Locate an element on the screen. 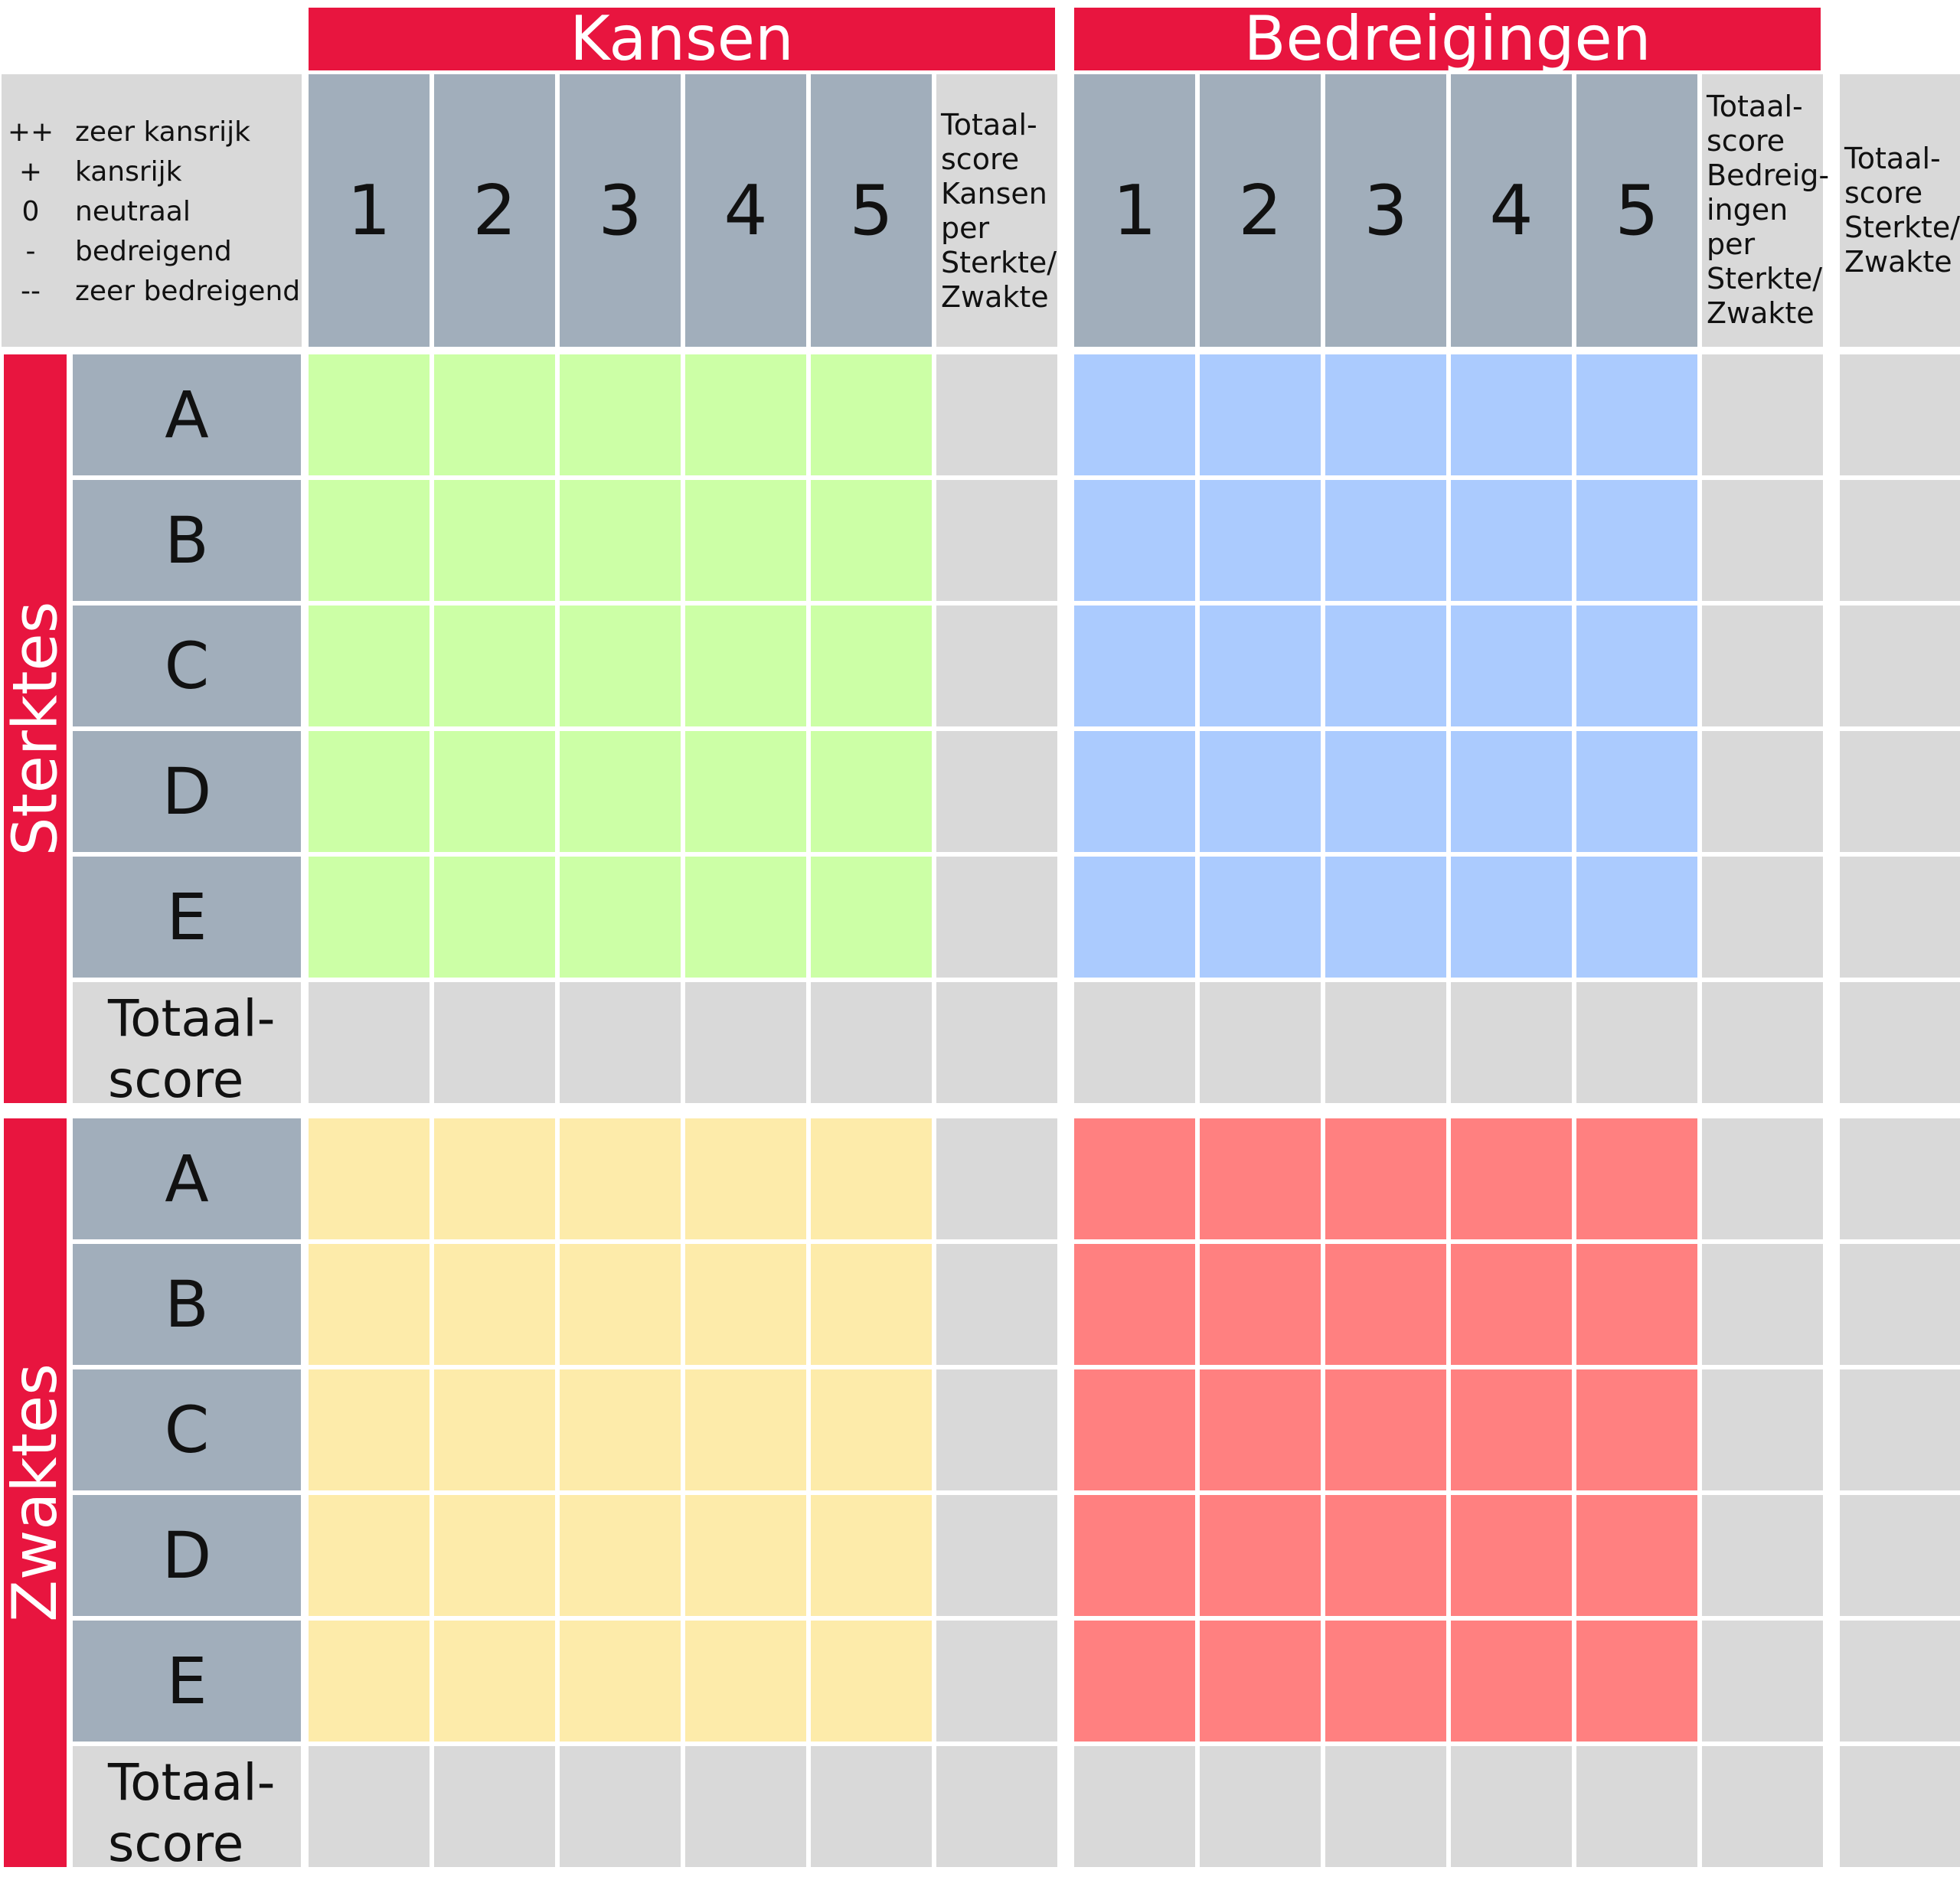 This screenshot has width=1960, height=1877. zwaktes-grand-total-cell is located at coordinates (1900, 1555).